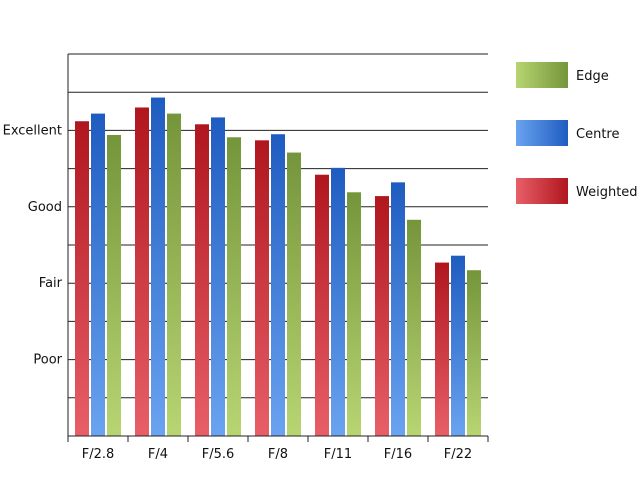  Describe the element at coordinates (262, 288) in the screenshot. I see `bar-weighted-f8` at that location.